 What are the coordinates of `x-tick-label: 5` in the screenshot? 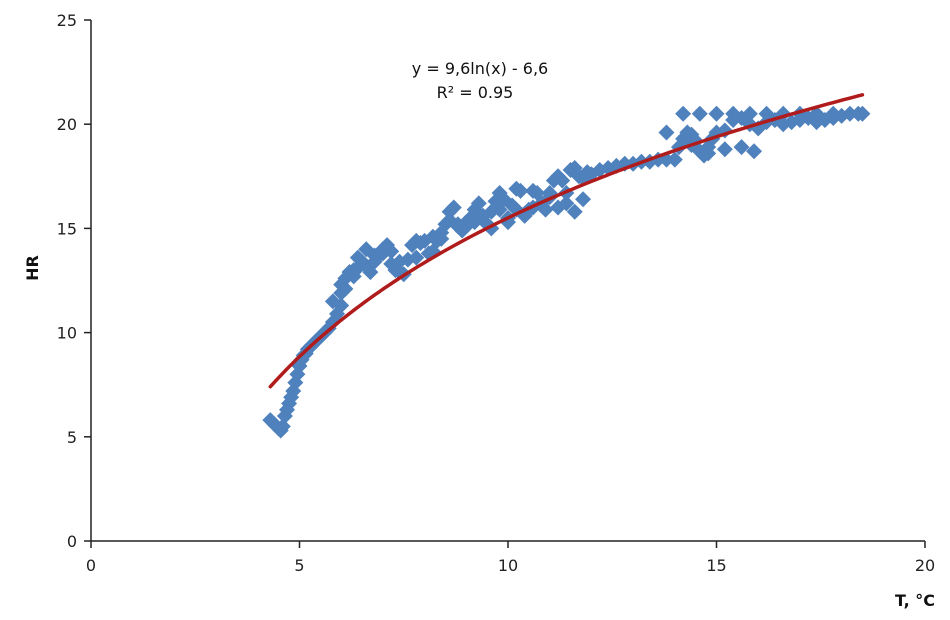 It's located at (299, 565).